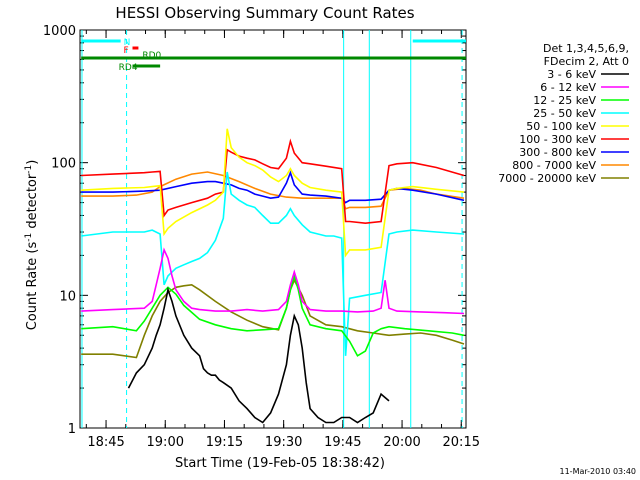 This screenshot has height=480, width=640. I want to click on legend-label: 25 - 50 keV, so click(564, 113).